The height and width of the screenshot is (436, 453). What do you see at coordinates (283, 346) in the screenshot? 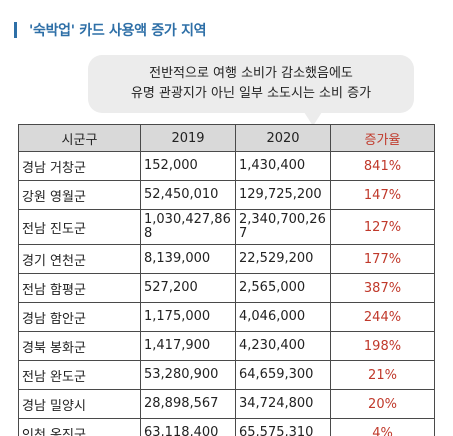
I see `cell-2020: 4,230,400` at bounding box center [283, 346].